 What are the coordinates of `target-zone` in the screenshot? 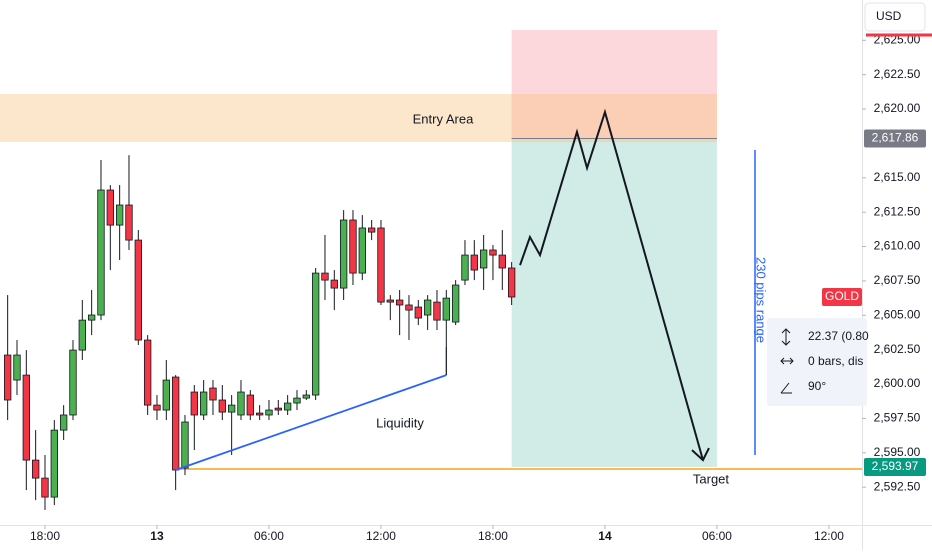 It's located at (614, 302).